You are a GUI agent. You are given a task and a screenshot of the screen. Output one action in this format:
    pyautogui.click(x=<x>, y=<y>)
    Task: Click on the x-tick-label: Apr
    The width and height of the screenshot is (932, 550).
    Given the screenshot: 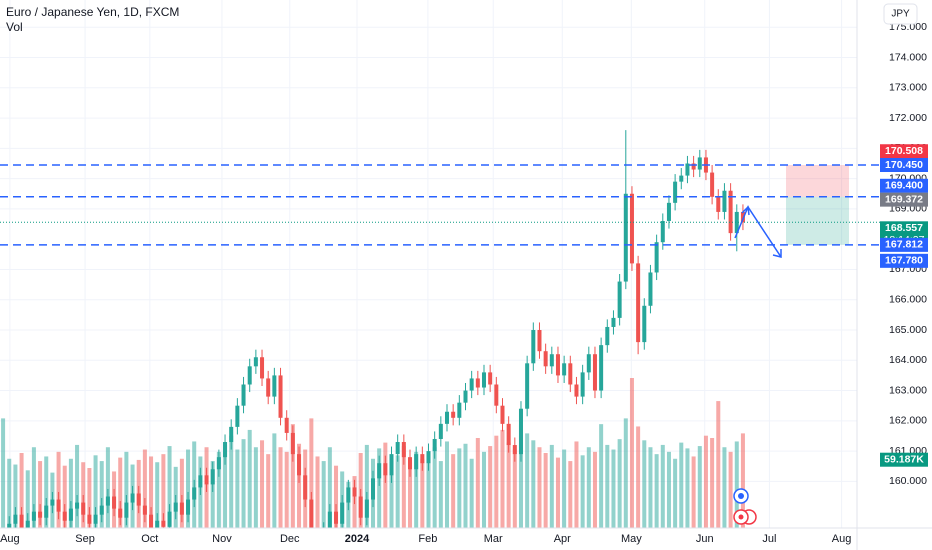 What is the action you would take?
    pyautogui.click(x=562, y=539)
    